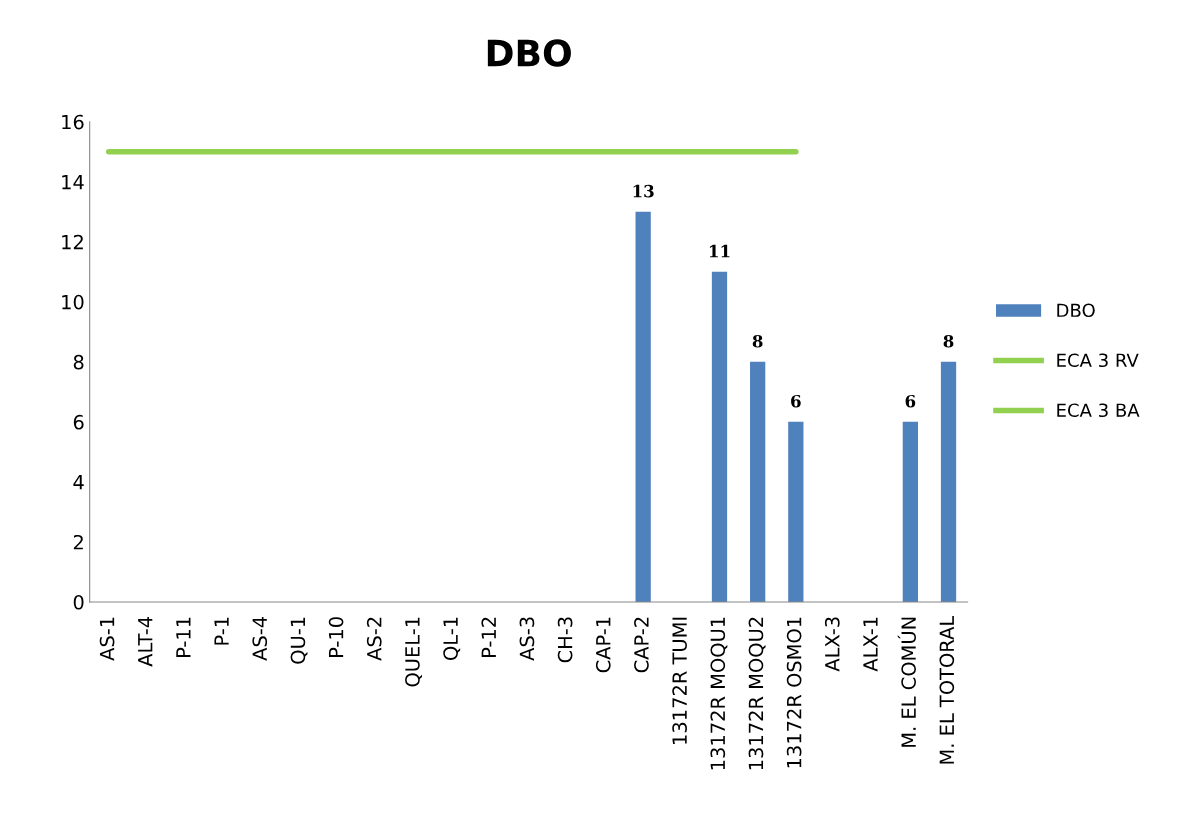 The image size is (1180, 828). Describe the element at coordinates (78, 602) in the screenshot. I see `y-tick-label: 0` at that location.